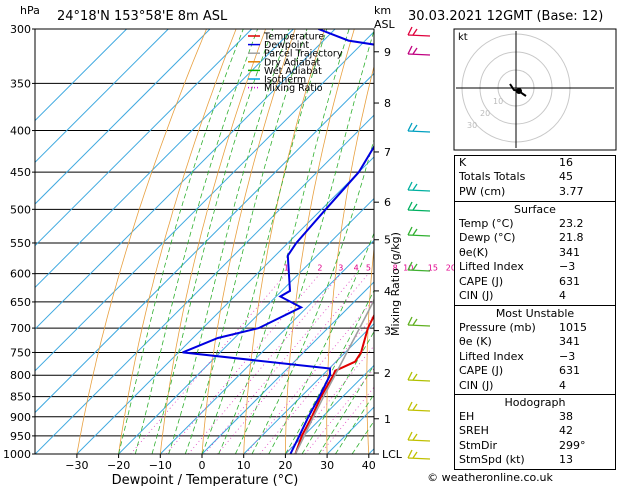 The width and height of the screenshot is (629, 486). I want to click on temperature-tick-label: 20, so click(285, 465).